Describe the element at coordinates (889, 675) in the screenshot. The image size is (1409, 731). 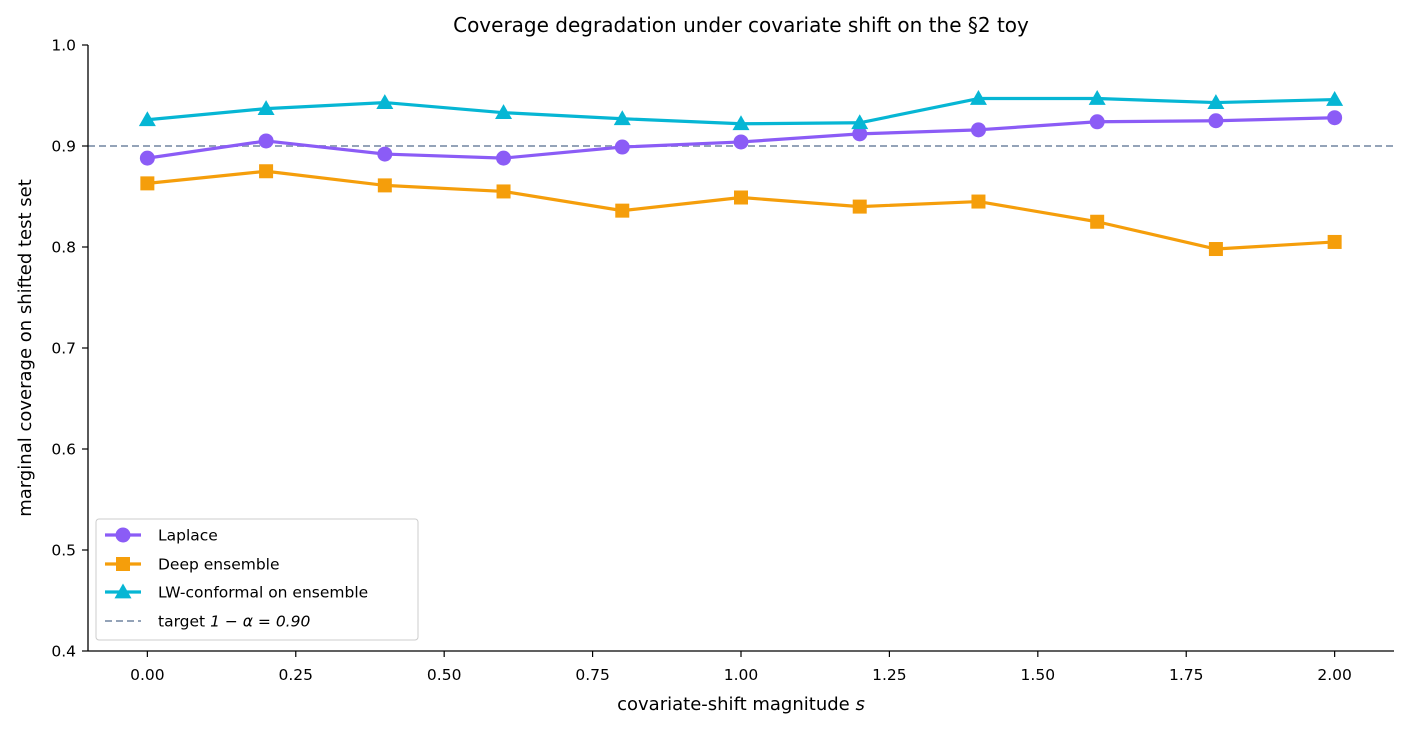
I see `x-tick-label: 1.25` at that location.